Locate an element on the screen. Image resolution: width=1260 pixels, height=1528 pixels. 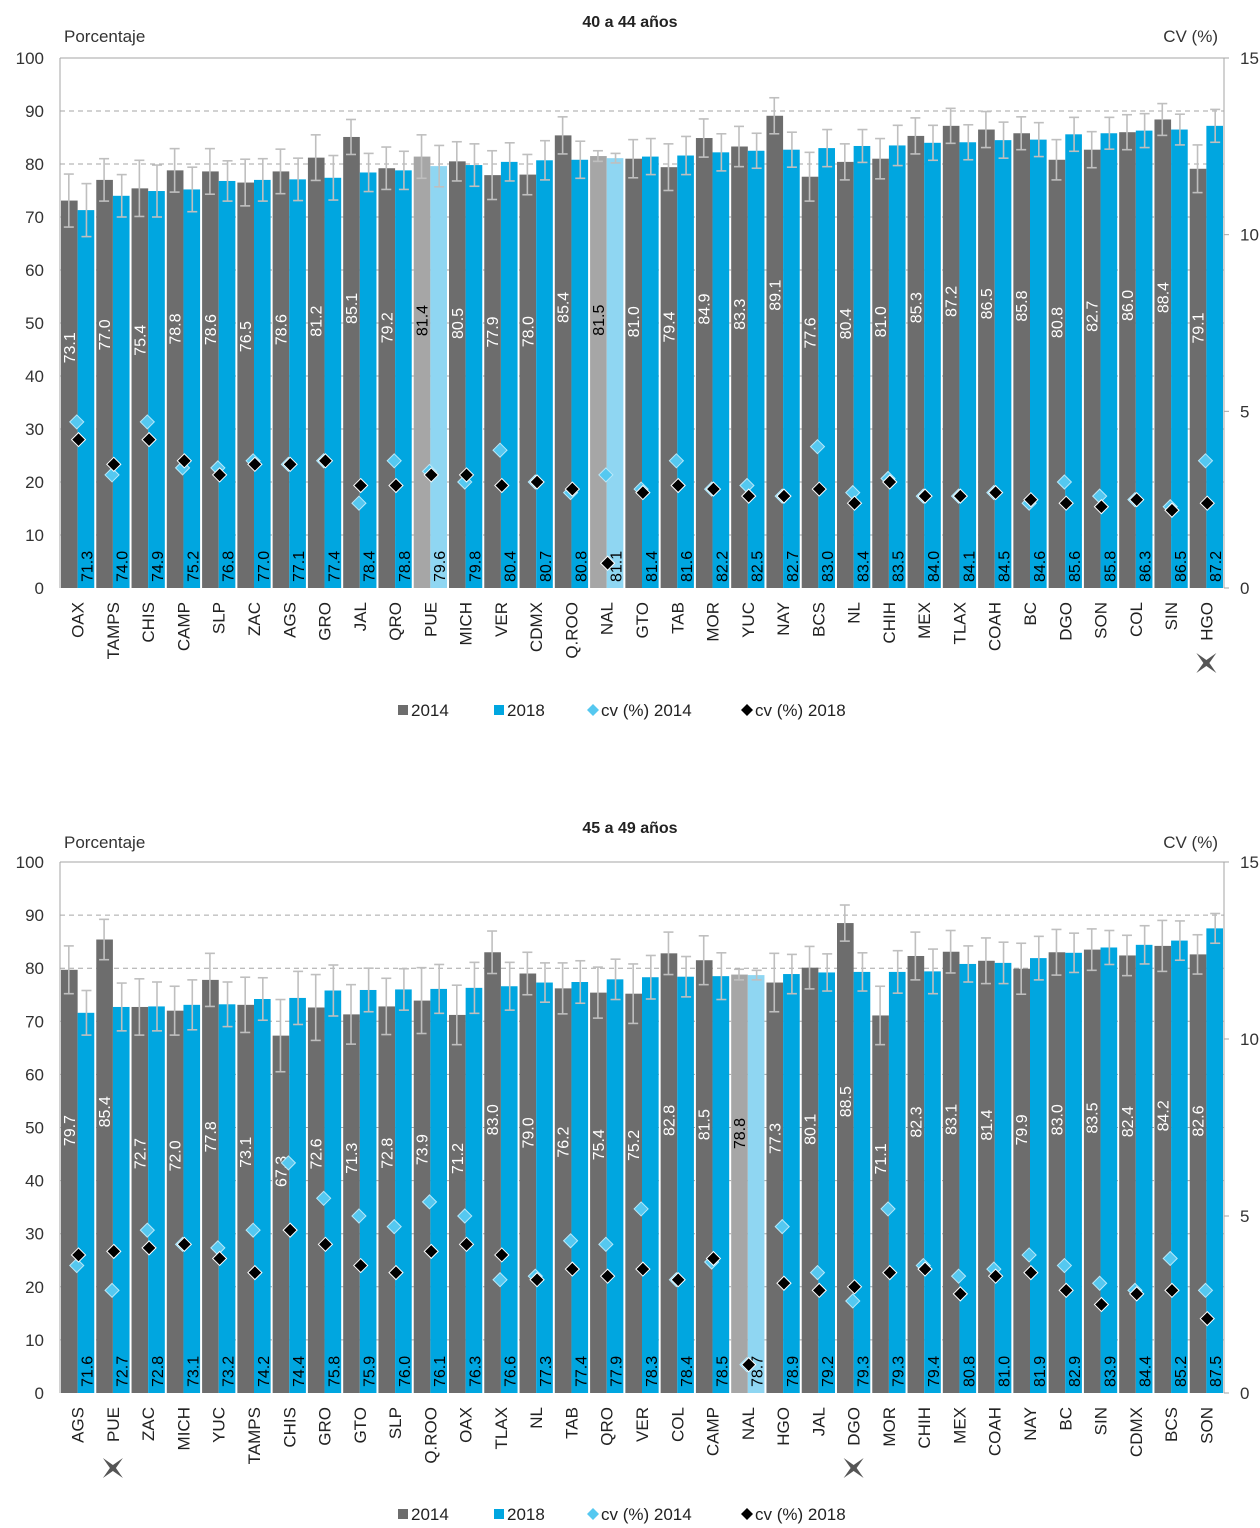
cv-2014-marker-chis is located at coordinates (288, 1163).